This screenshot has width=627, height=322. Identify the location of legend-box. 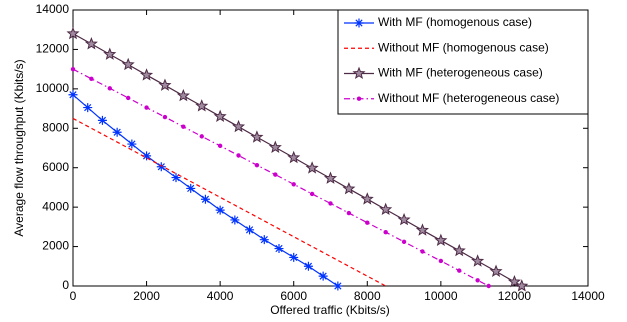
(463, 62).